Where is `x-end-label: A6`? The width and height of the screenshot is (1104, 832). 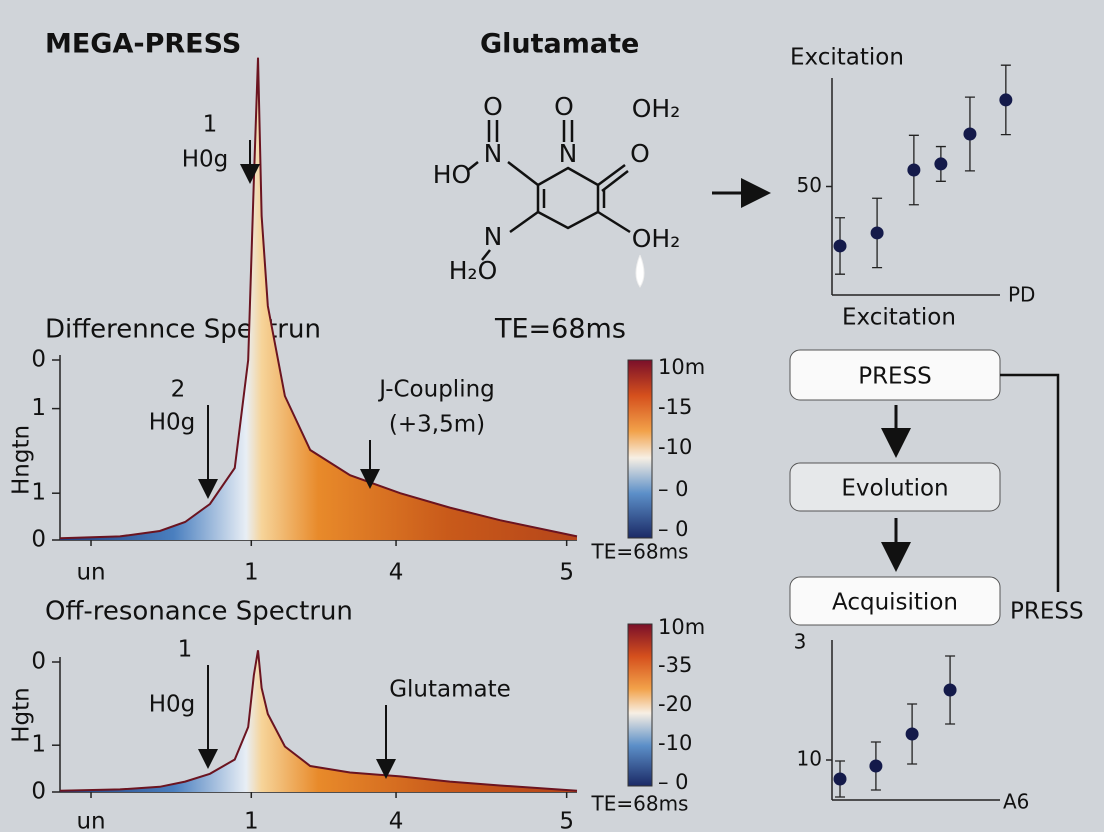
x-end-label: A6 is located at coordinates (1016, 802).